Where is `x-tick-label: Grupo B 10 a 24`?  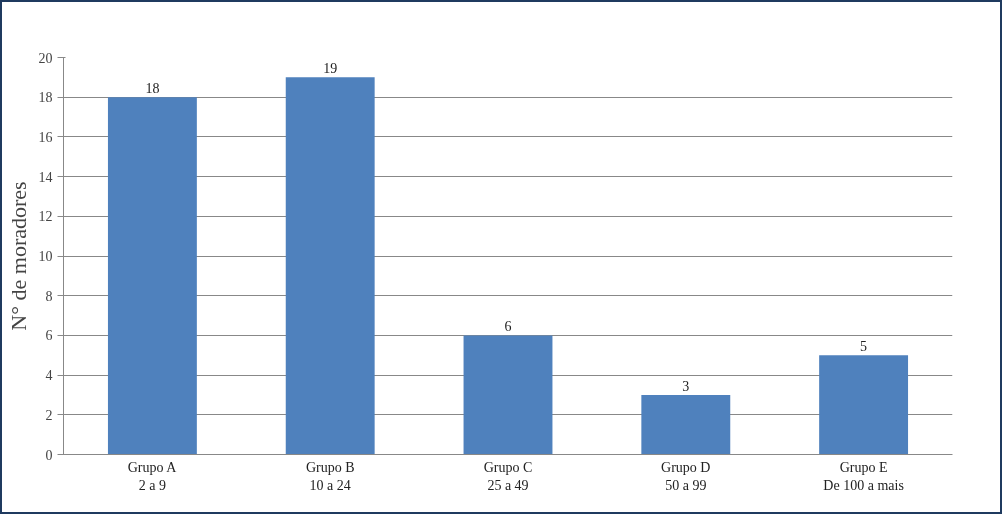 x-tick-label: Grupo B 10 a 24 is located at coordinates (330, 476).